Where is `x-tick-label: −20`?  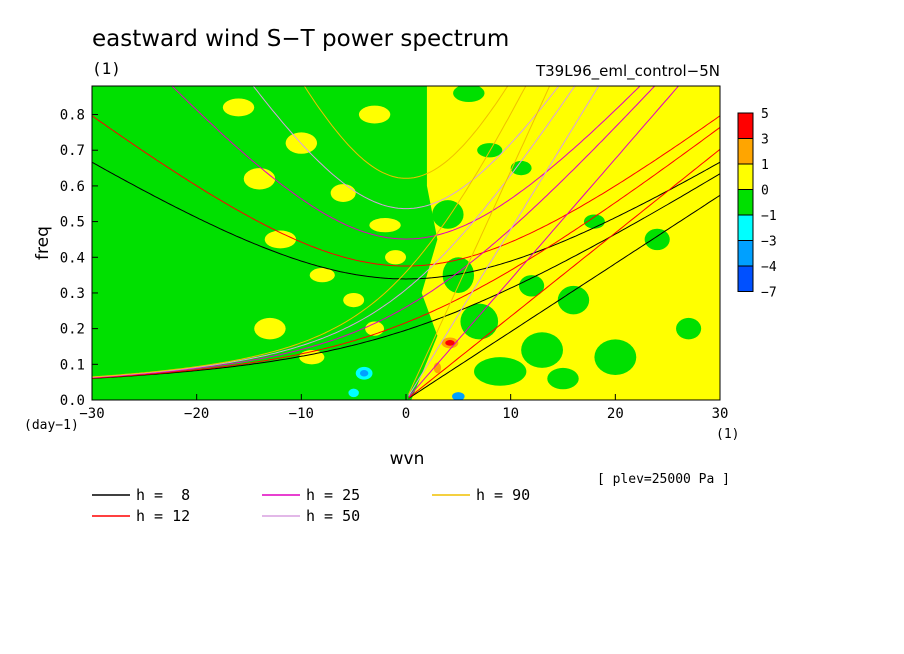 x-tick-label: −20 is located at coordinates (196, 414).